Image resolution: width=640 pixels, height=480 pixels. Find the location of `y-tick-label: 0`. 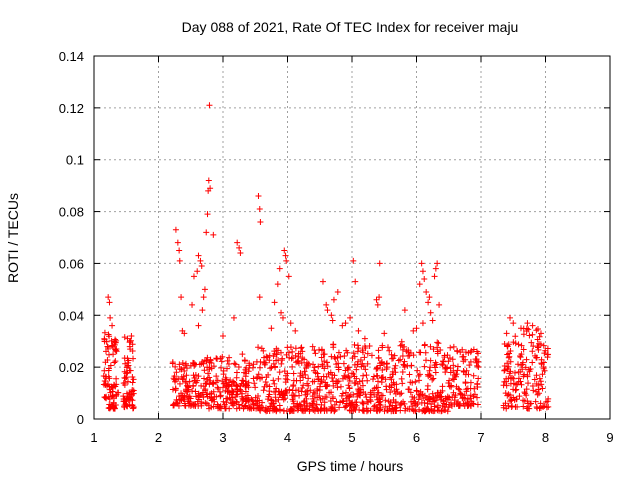

y-tick-label: 0 is located at coordinates (80, 419).